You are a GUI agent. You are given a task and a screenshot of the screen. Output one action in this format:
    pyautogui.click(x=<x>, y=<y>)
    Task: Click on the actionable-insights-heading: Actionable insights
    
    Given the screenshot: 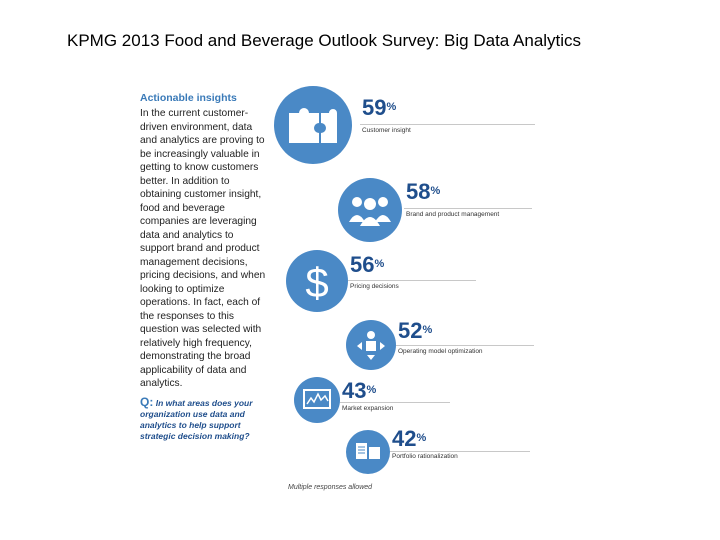 What is the action you would take?
    pyautogui.click(x=188, y=98)
    